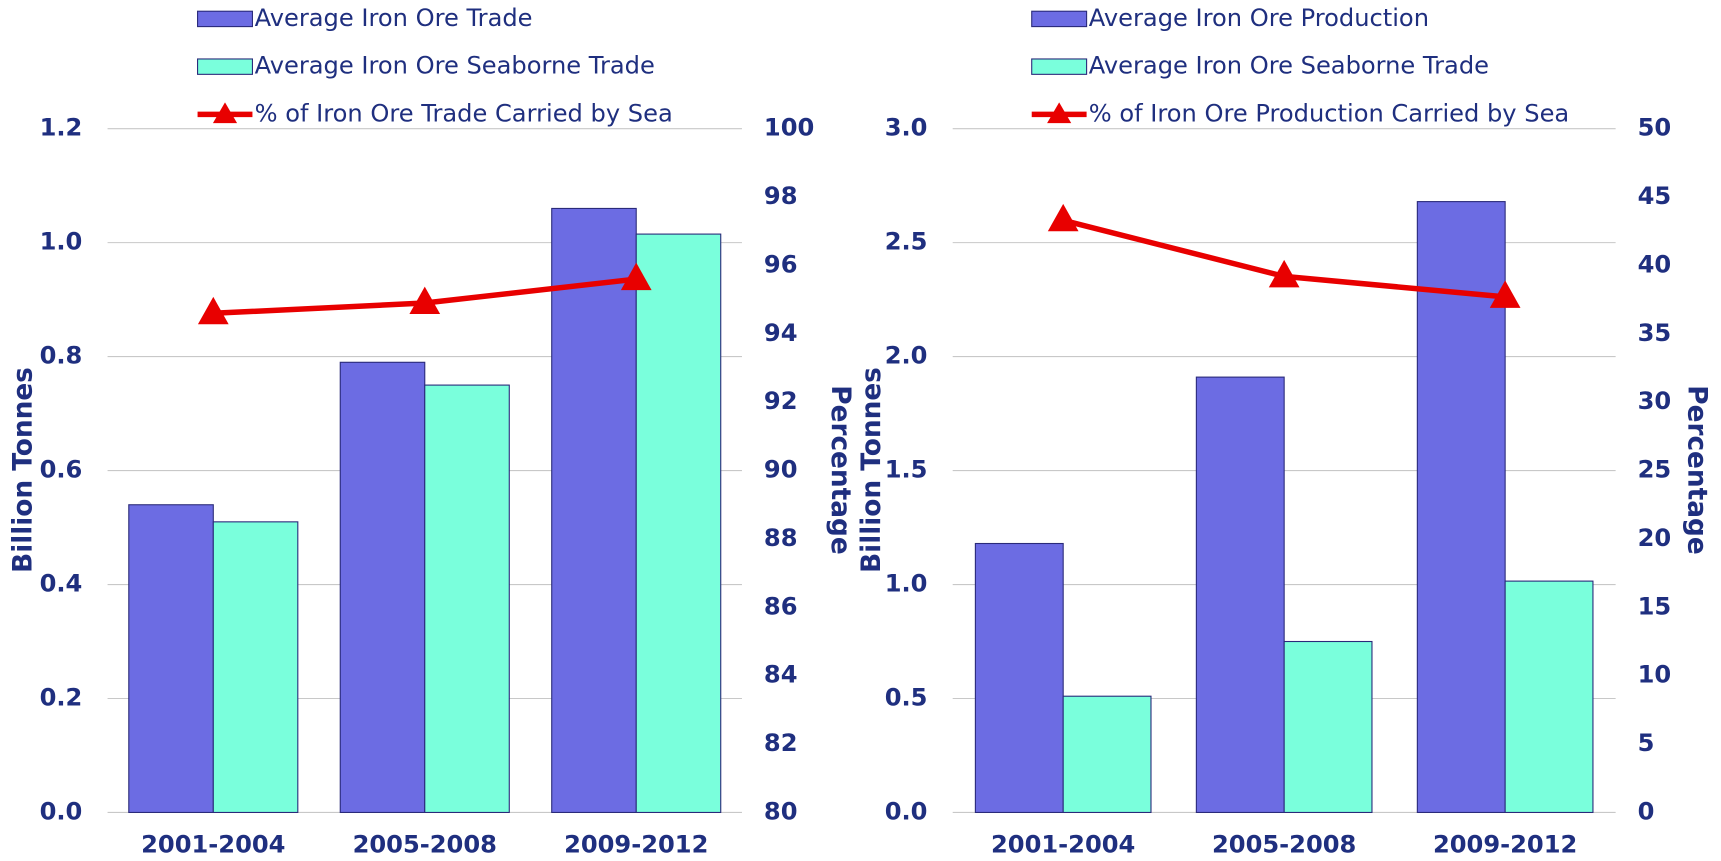  I want to click on y2-tick-label: 45, so click(1655, 196).